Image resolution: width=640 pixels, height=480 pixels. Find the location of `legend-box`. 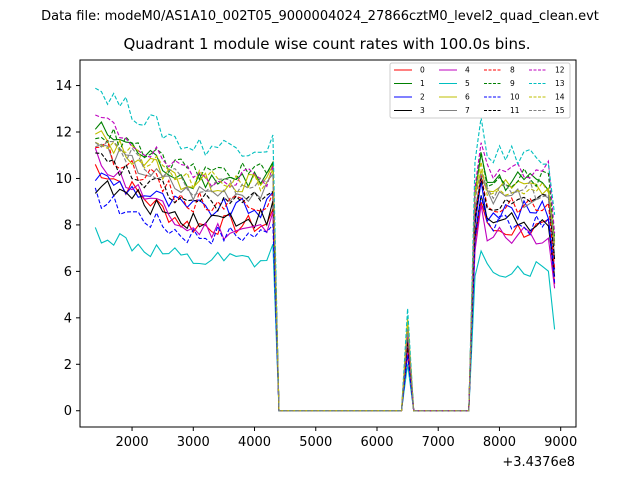

legend-box is located at coordinates (480, 90).